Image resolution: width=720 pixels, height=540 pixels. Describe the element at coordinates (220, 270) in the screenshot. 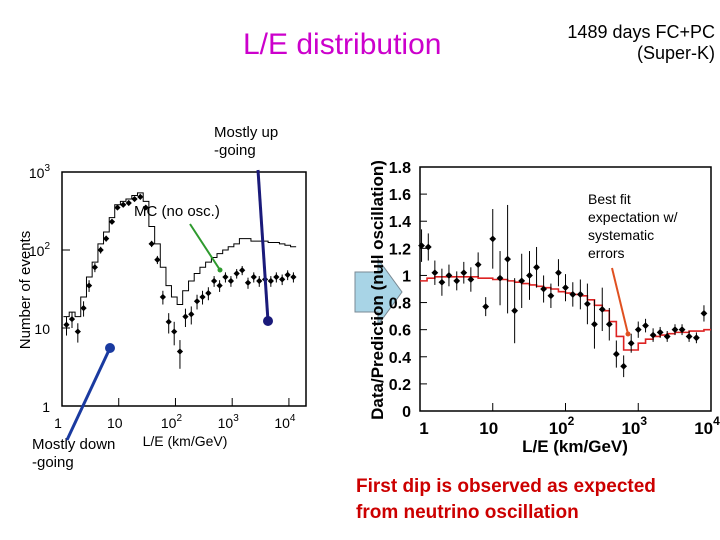

I see `mc-pointer-dot` at that location.